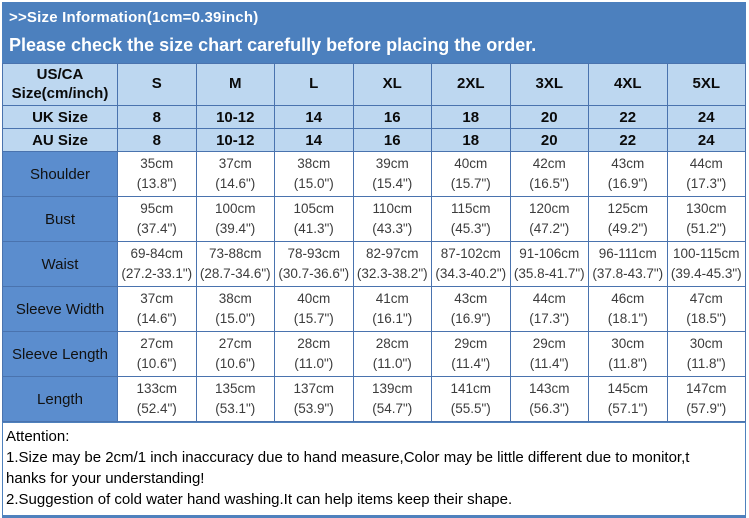 This screenshot has width=749, height=518. What do you see at coordinates (706, 208) in the screenshot?
I see `cm-value: 130cm` at bounding box center [706, 208].